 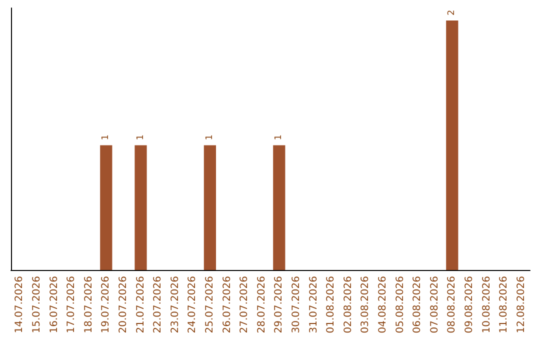 I want to click on x-tick-label: 02.08.2026, so click(x=348, y=305).